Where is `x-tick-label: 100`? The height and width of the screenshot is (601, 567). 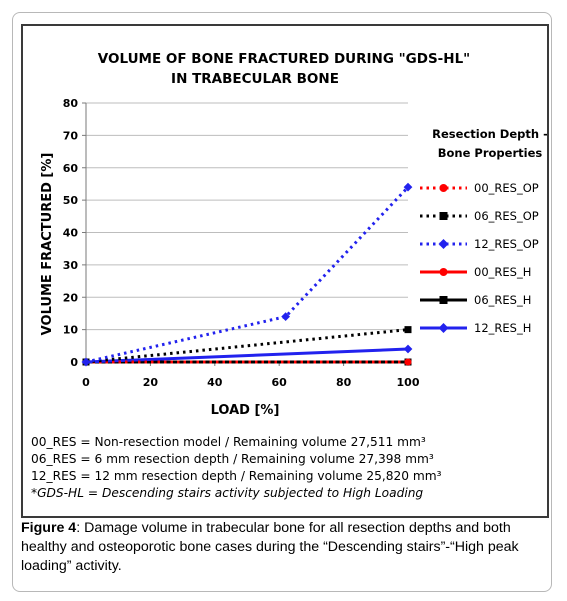
x-tick-label: 100 is located at coordinates (408, 382).